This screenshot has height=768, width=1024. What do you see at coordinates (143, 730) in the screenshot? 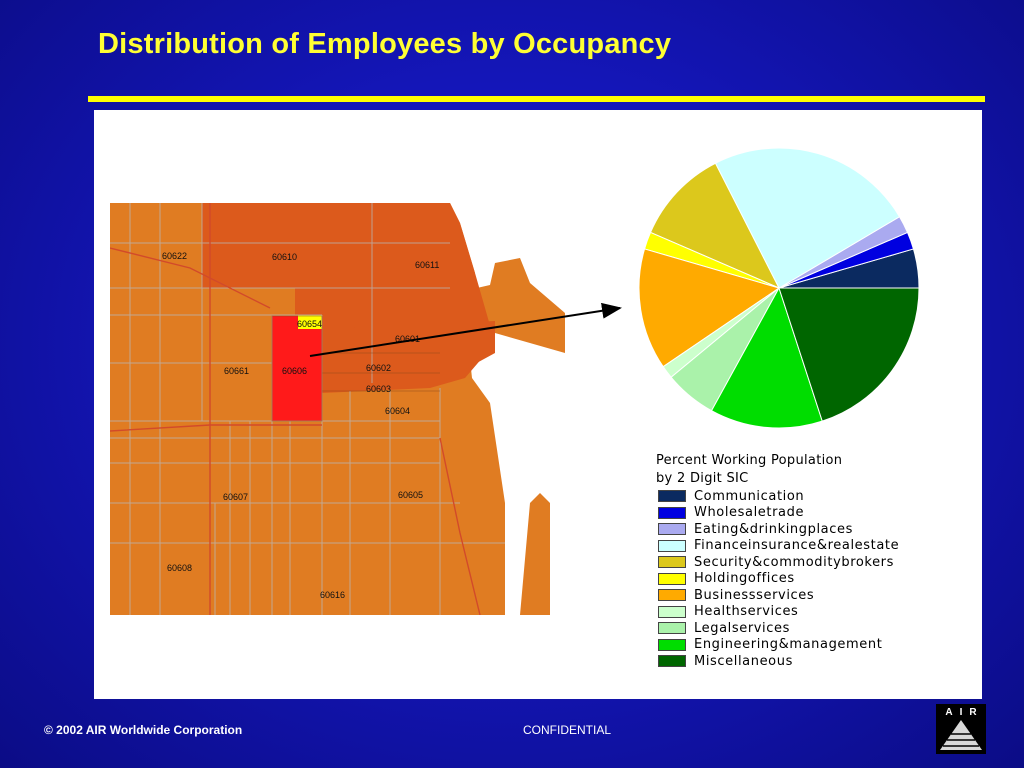
I see `footer-copyright: © 2002 AIR Worldwide Corporation` at bounding box center [143, 730].